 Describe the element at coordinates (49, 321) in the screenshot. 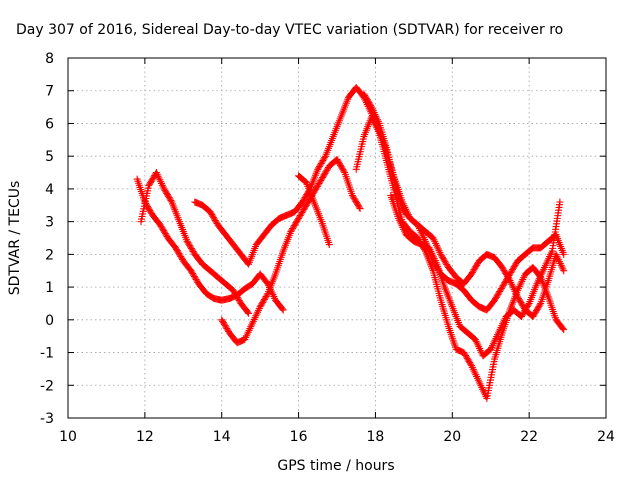

I see `y-tick-label: 0` at that location.